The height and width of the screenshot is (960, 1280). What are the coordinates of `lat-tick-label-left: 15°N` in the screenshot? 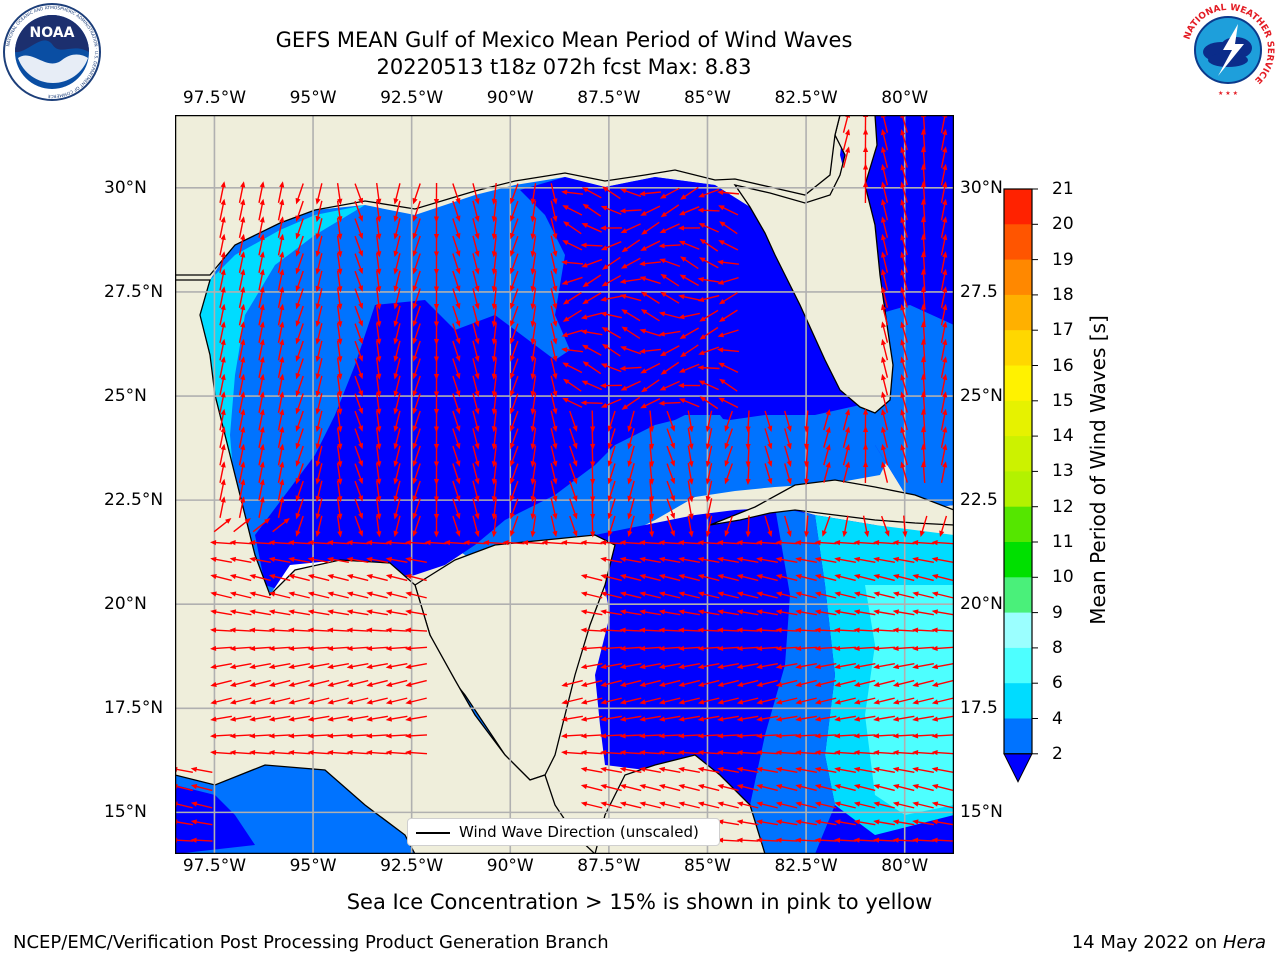 It's located at (125, 812).